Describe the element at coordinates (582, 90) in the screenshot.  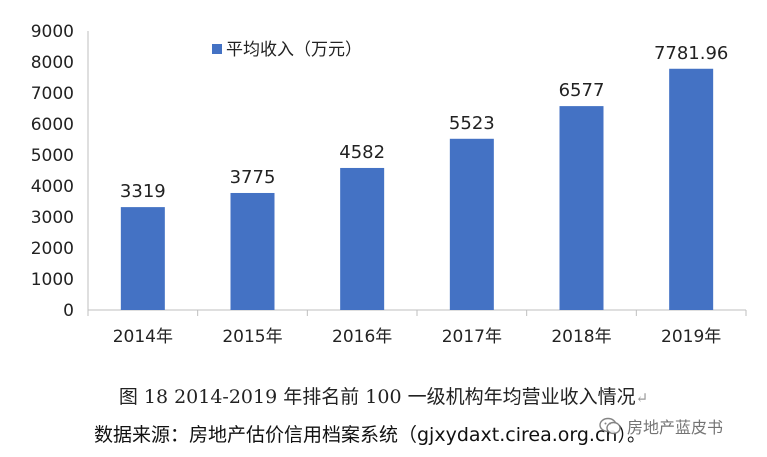
I see `data-label: 6577` at that location.